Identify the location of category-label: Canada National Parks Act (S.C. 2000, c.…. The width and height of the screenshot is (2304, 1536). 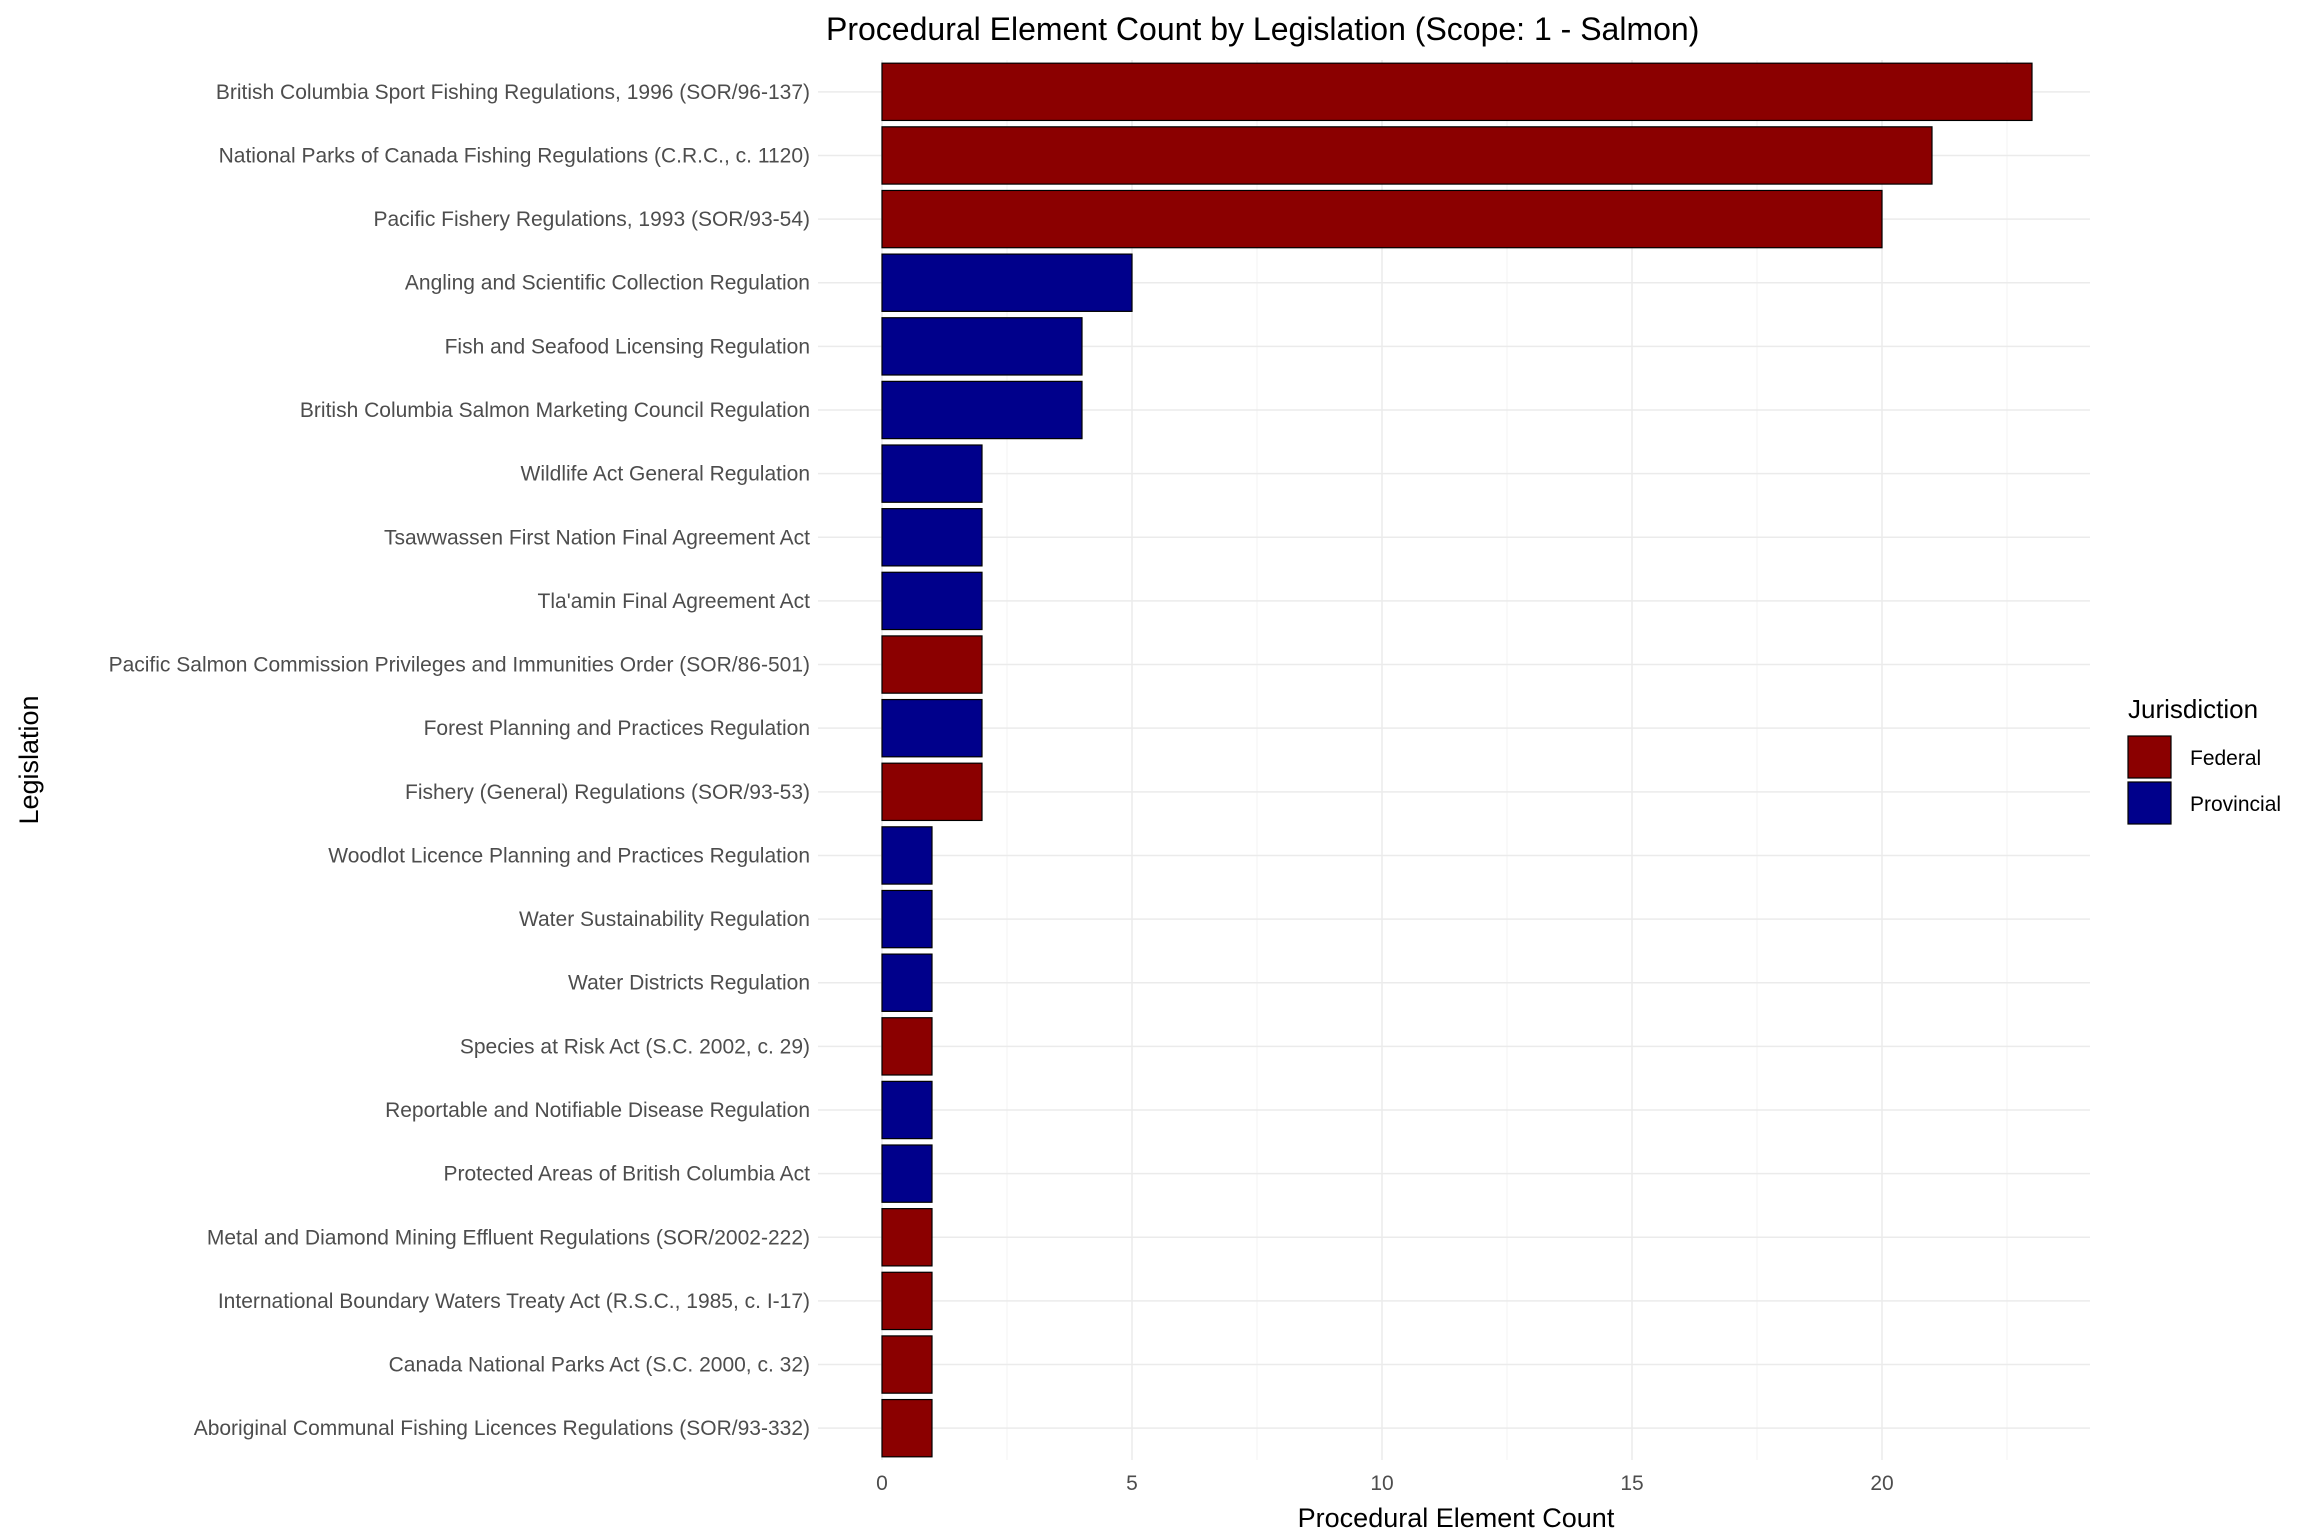
(599, 1365).